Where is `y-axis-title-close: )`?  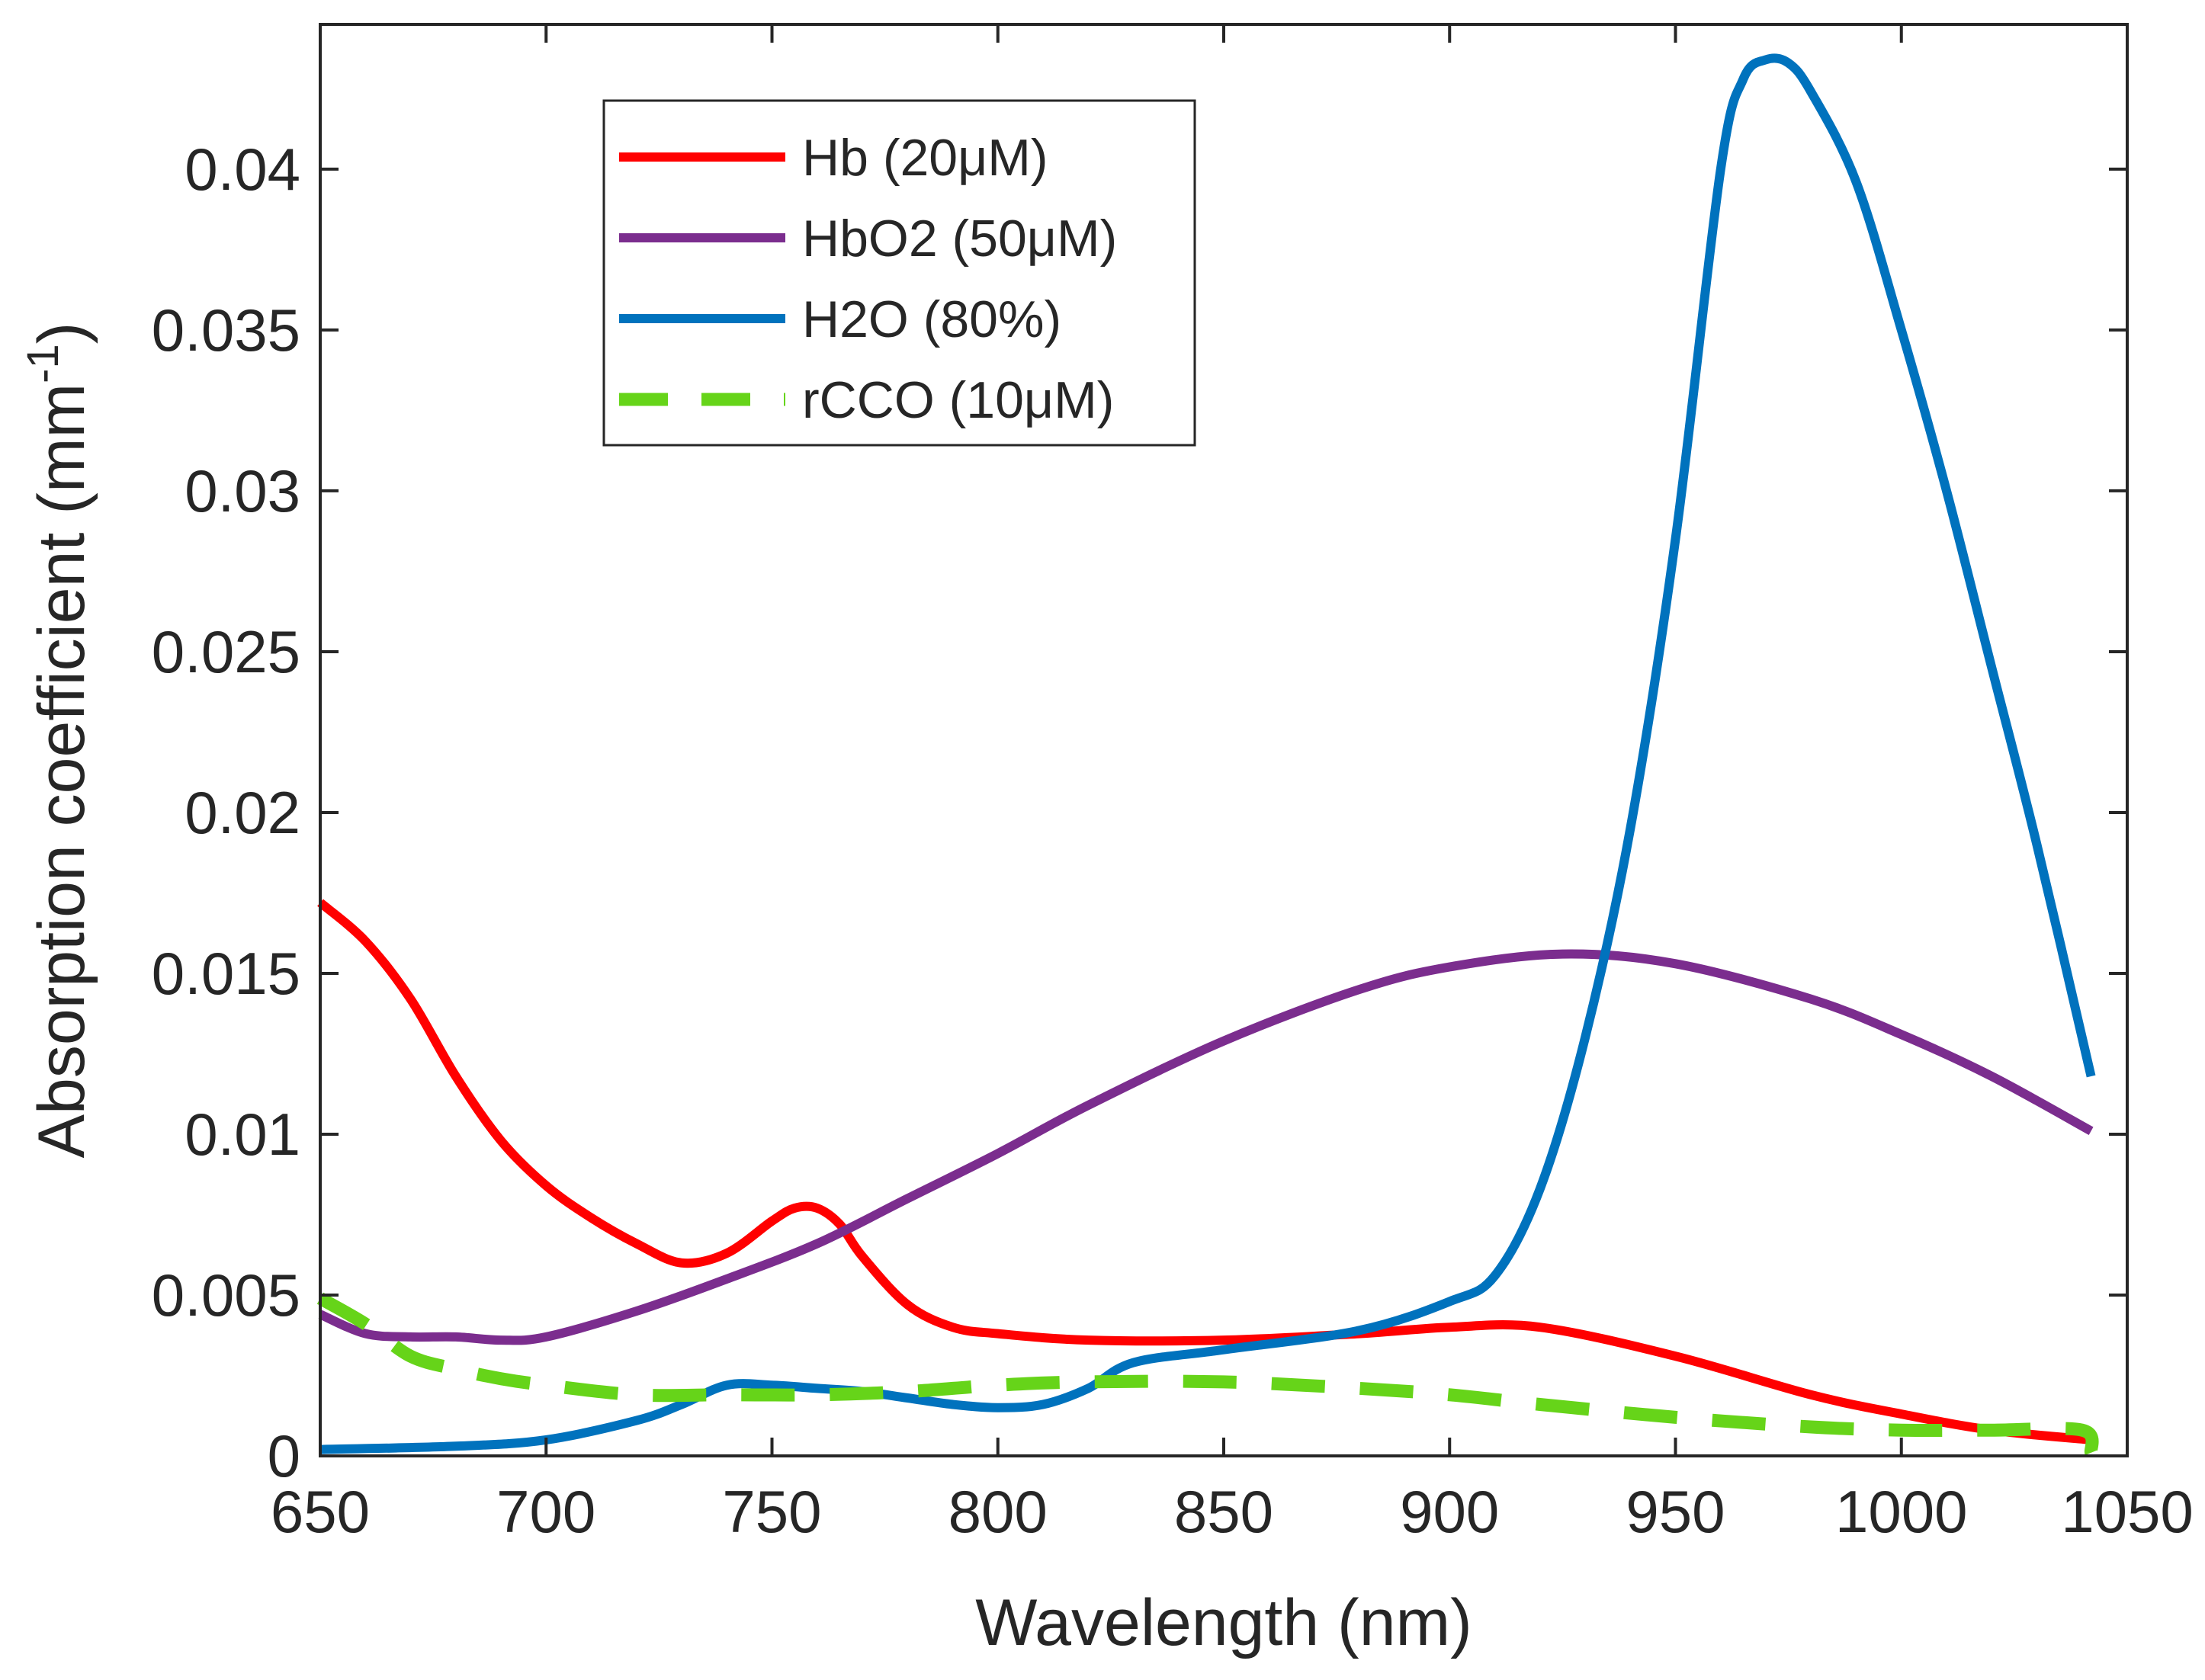
y-axis-title-close: ) is located at coordinates (61, 333).